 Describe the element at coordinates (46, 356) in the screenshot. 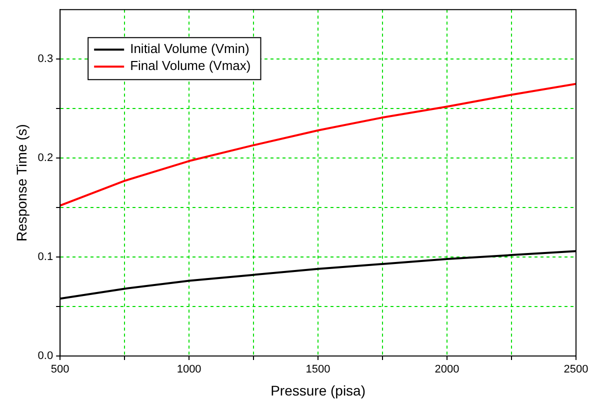

I see `y-tick-label: 0.0` at that location.